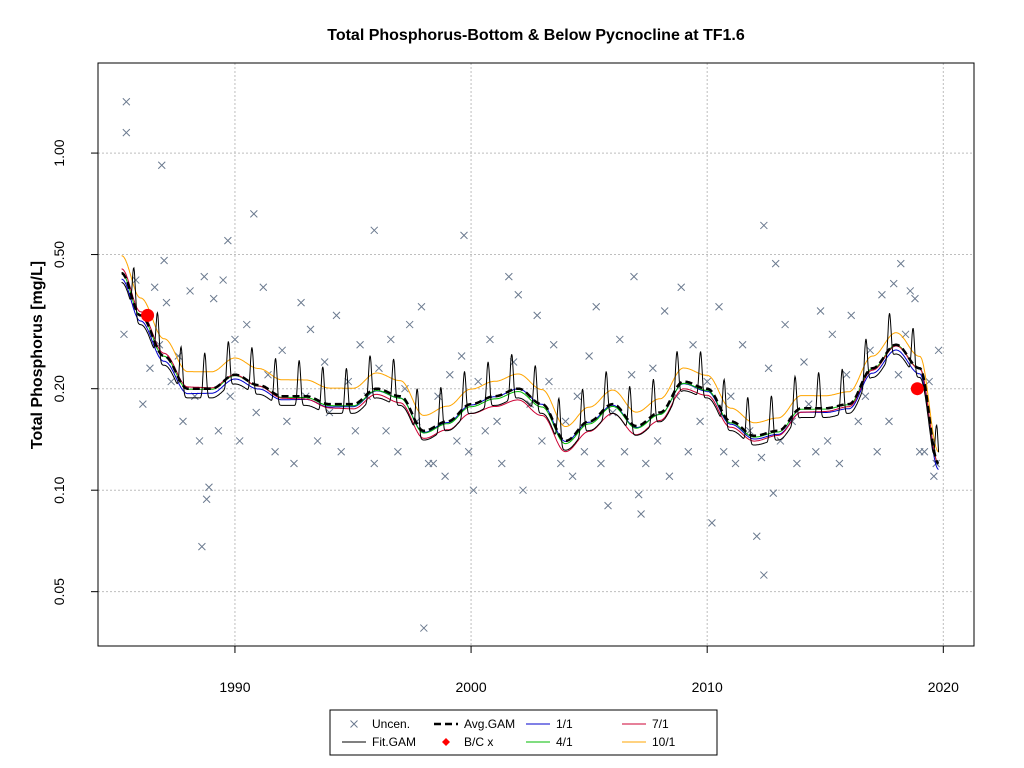 This screenshot has width=1024, height=768. I want to click on y-tick-label: 1.00, so click(59, 152).